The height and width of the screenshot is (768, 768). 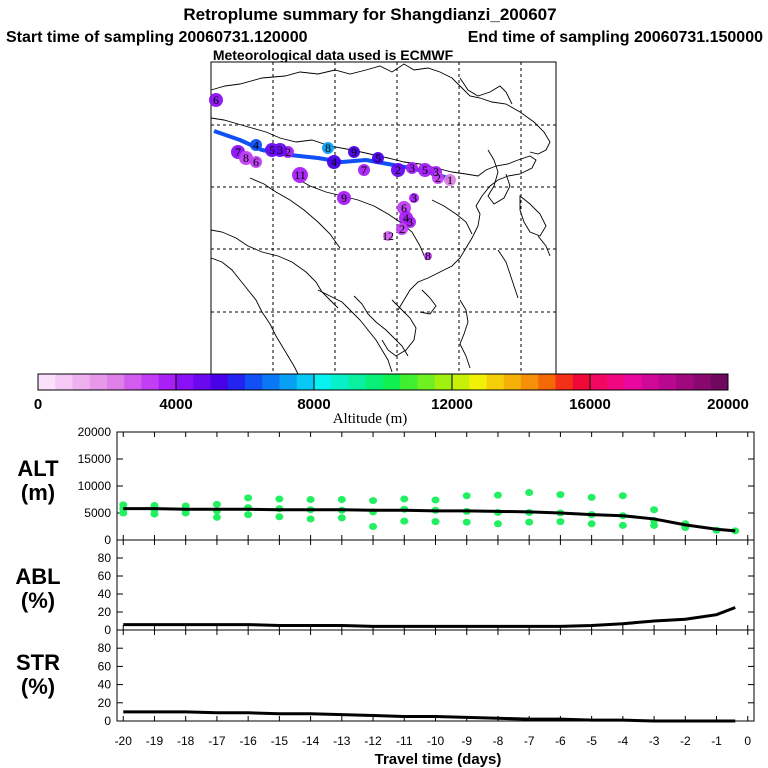 I want to click on abl-label: ABL, so click(x=37, y=576).